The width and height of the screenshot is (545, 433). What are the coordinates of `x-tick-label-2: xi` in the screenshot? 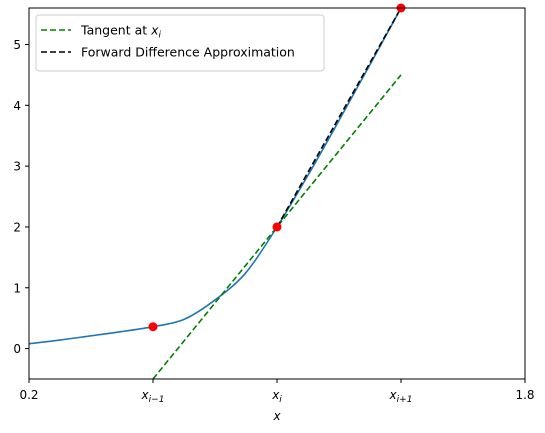 It's located at (276, 396).